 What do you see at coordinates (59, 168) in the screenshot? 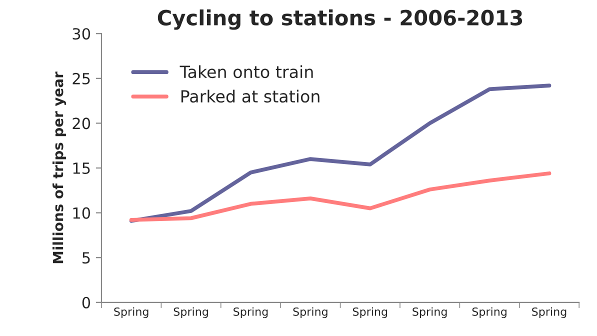
I see `y-axis-title: Millions of trips per year` at bounding box center [59, 168].